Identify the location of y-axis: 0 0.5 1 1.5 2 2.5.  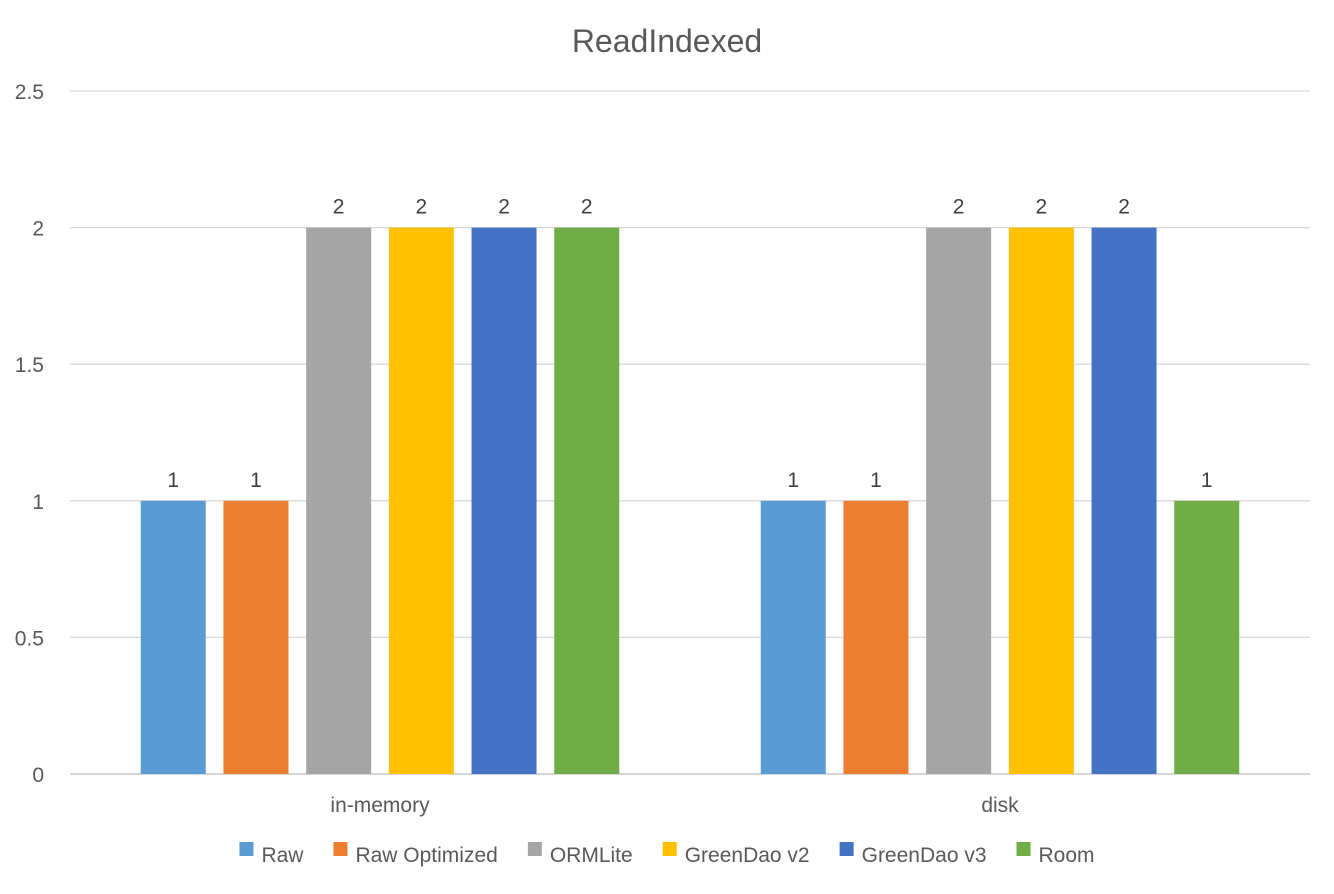
(29, 434).